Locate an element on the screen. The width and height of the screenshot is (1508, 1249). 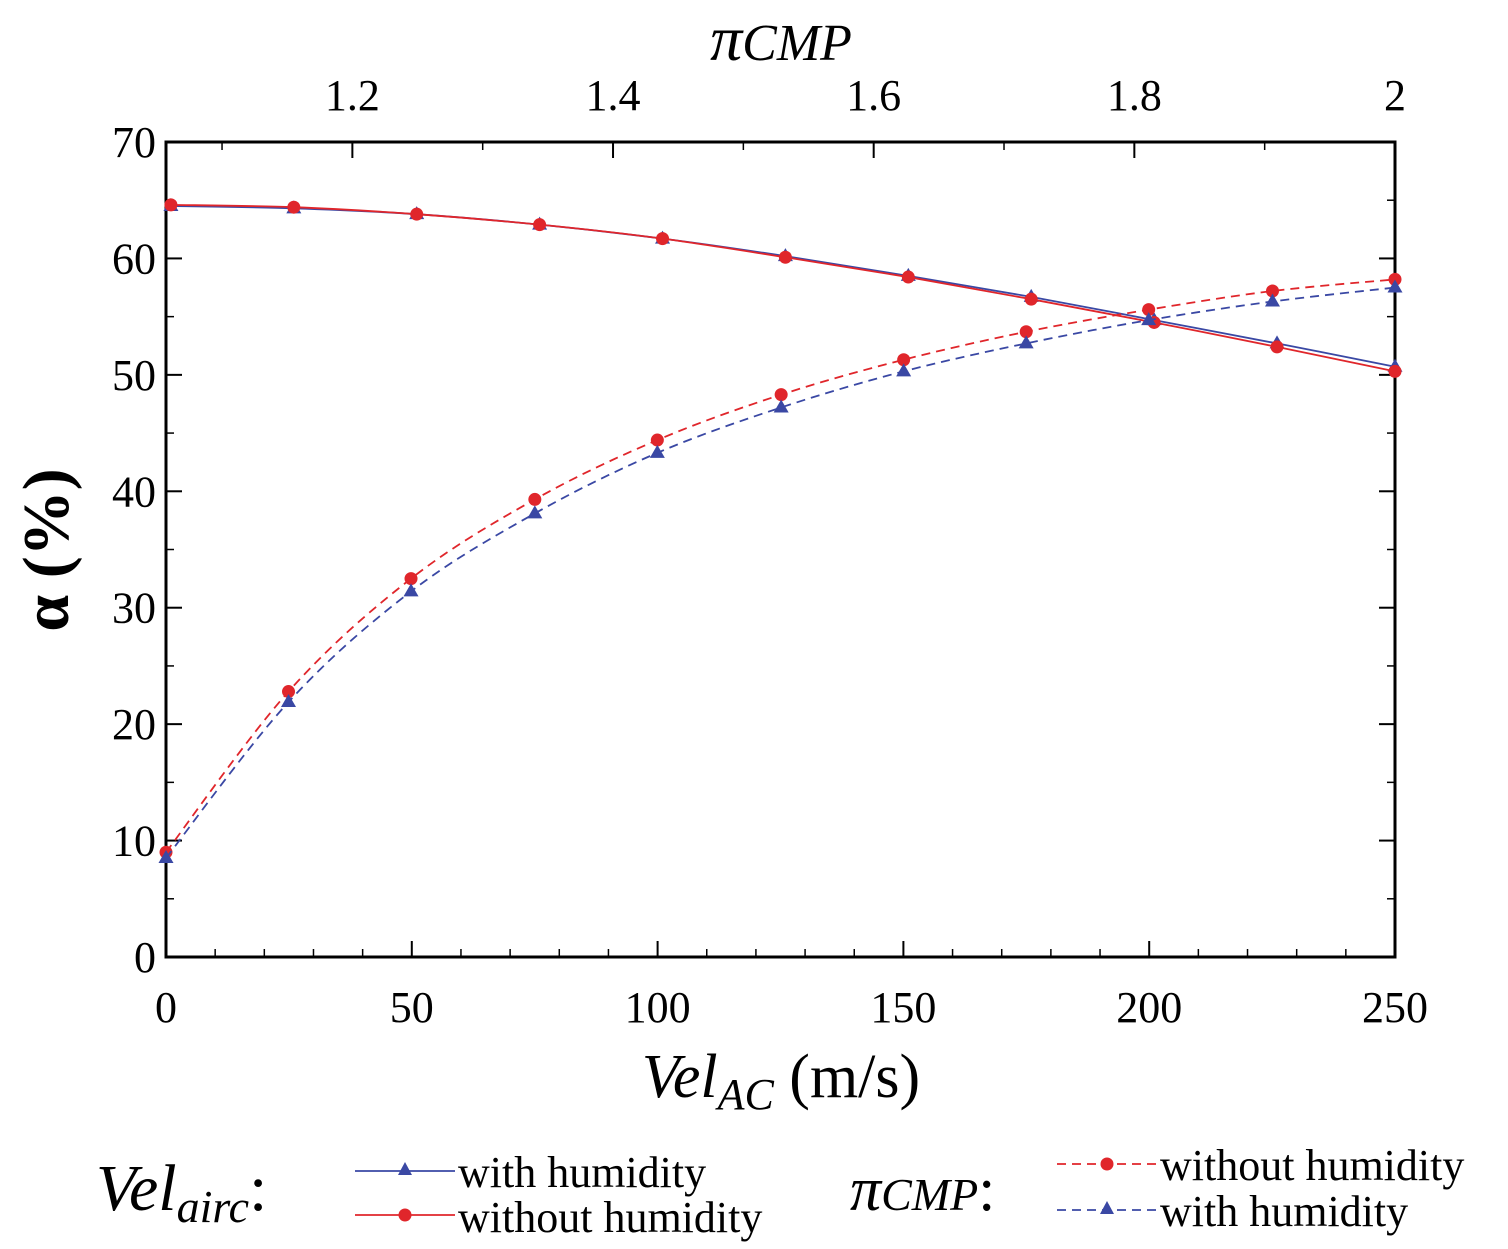
legend-label-pi-without: without humidity is located at coordinates (1312, 1165).